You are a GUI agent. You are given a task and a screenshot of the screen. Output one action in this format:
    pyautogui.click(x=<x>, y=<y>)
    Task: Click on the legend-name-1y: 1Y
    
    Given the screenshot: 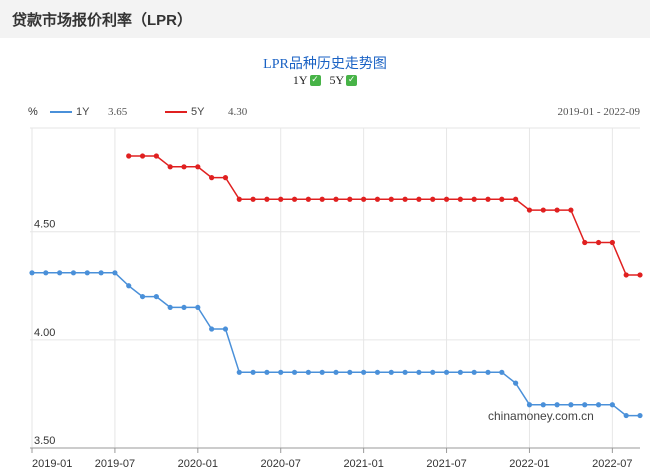 What is the action you would take?
    pyautogui.click(x=83, y=112)
    